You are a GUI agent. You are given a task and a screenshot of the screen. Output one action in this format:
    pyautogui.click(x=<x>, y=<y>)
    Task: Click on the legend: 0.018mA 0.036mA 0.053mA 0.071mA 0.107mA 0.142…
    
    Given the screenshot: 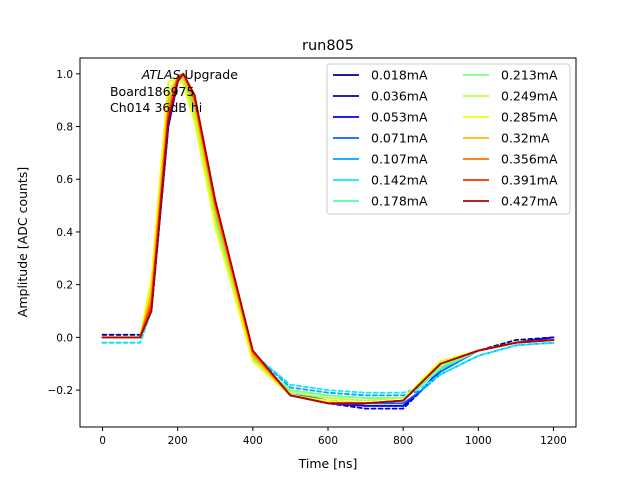 What is the action you would take?
    pyautogui.click(x=448, y=139)
    